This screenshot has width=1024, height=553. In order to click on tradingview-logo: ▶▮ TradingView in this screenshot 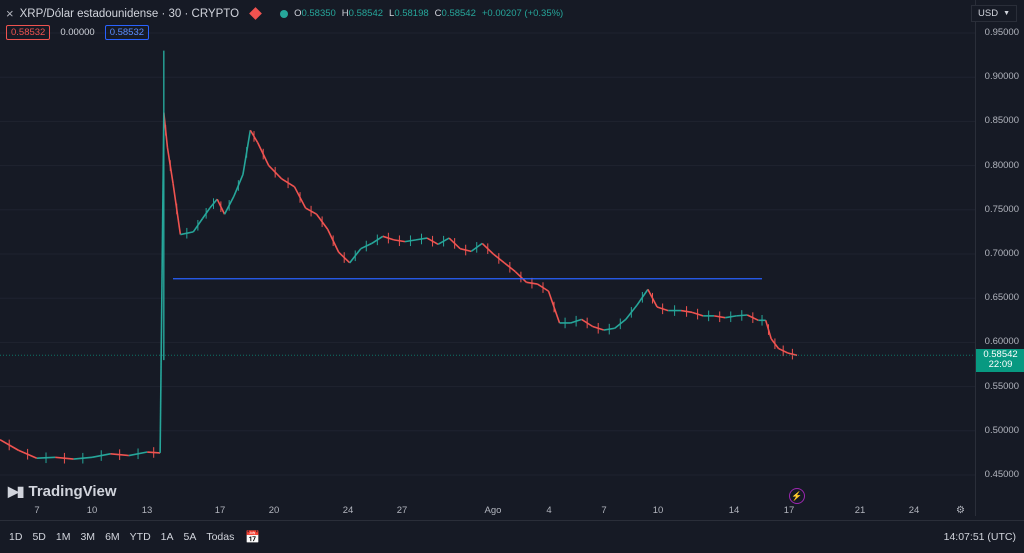, I will do `click(62, 491)`.